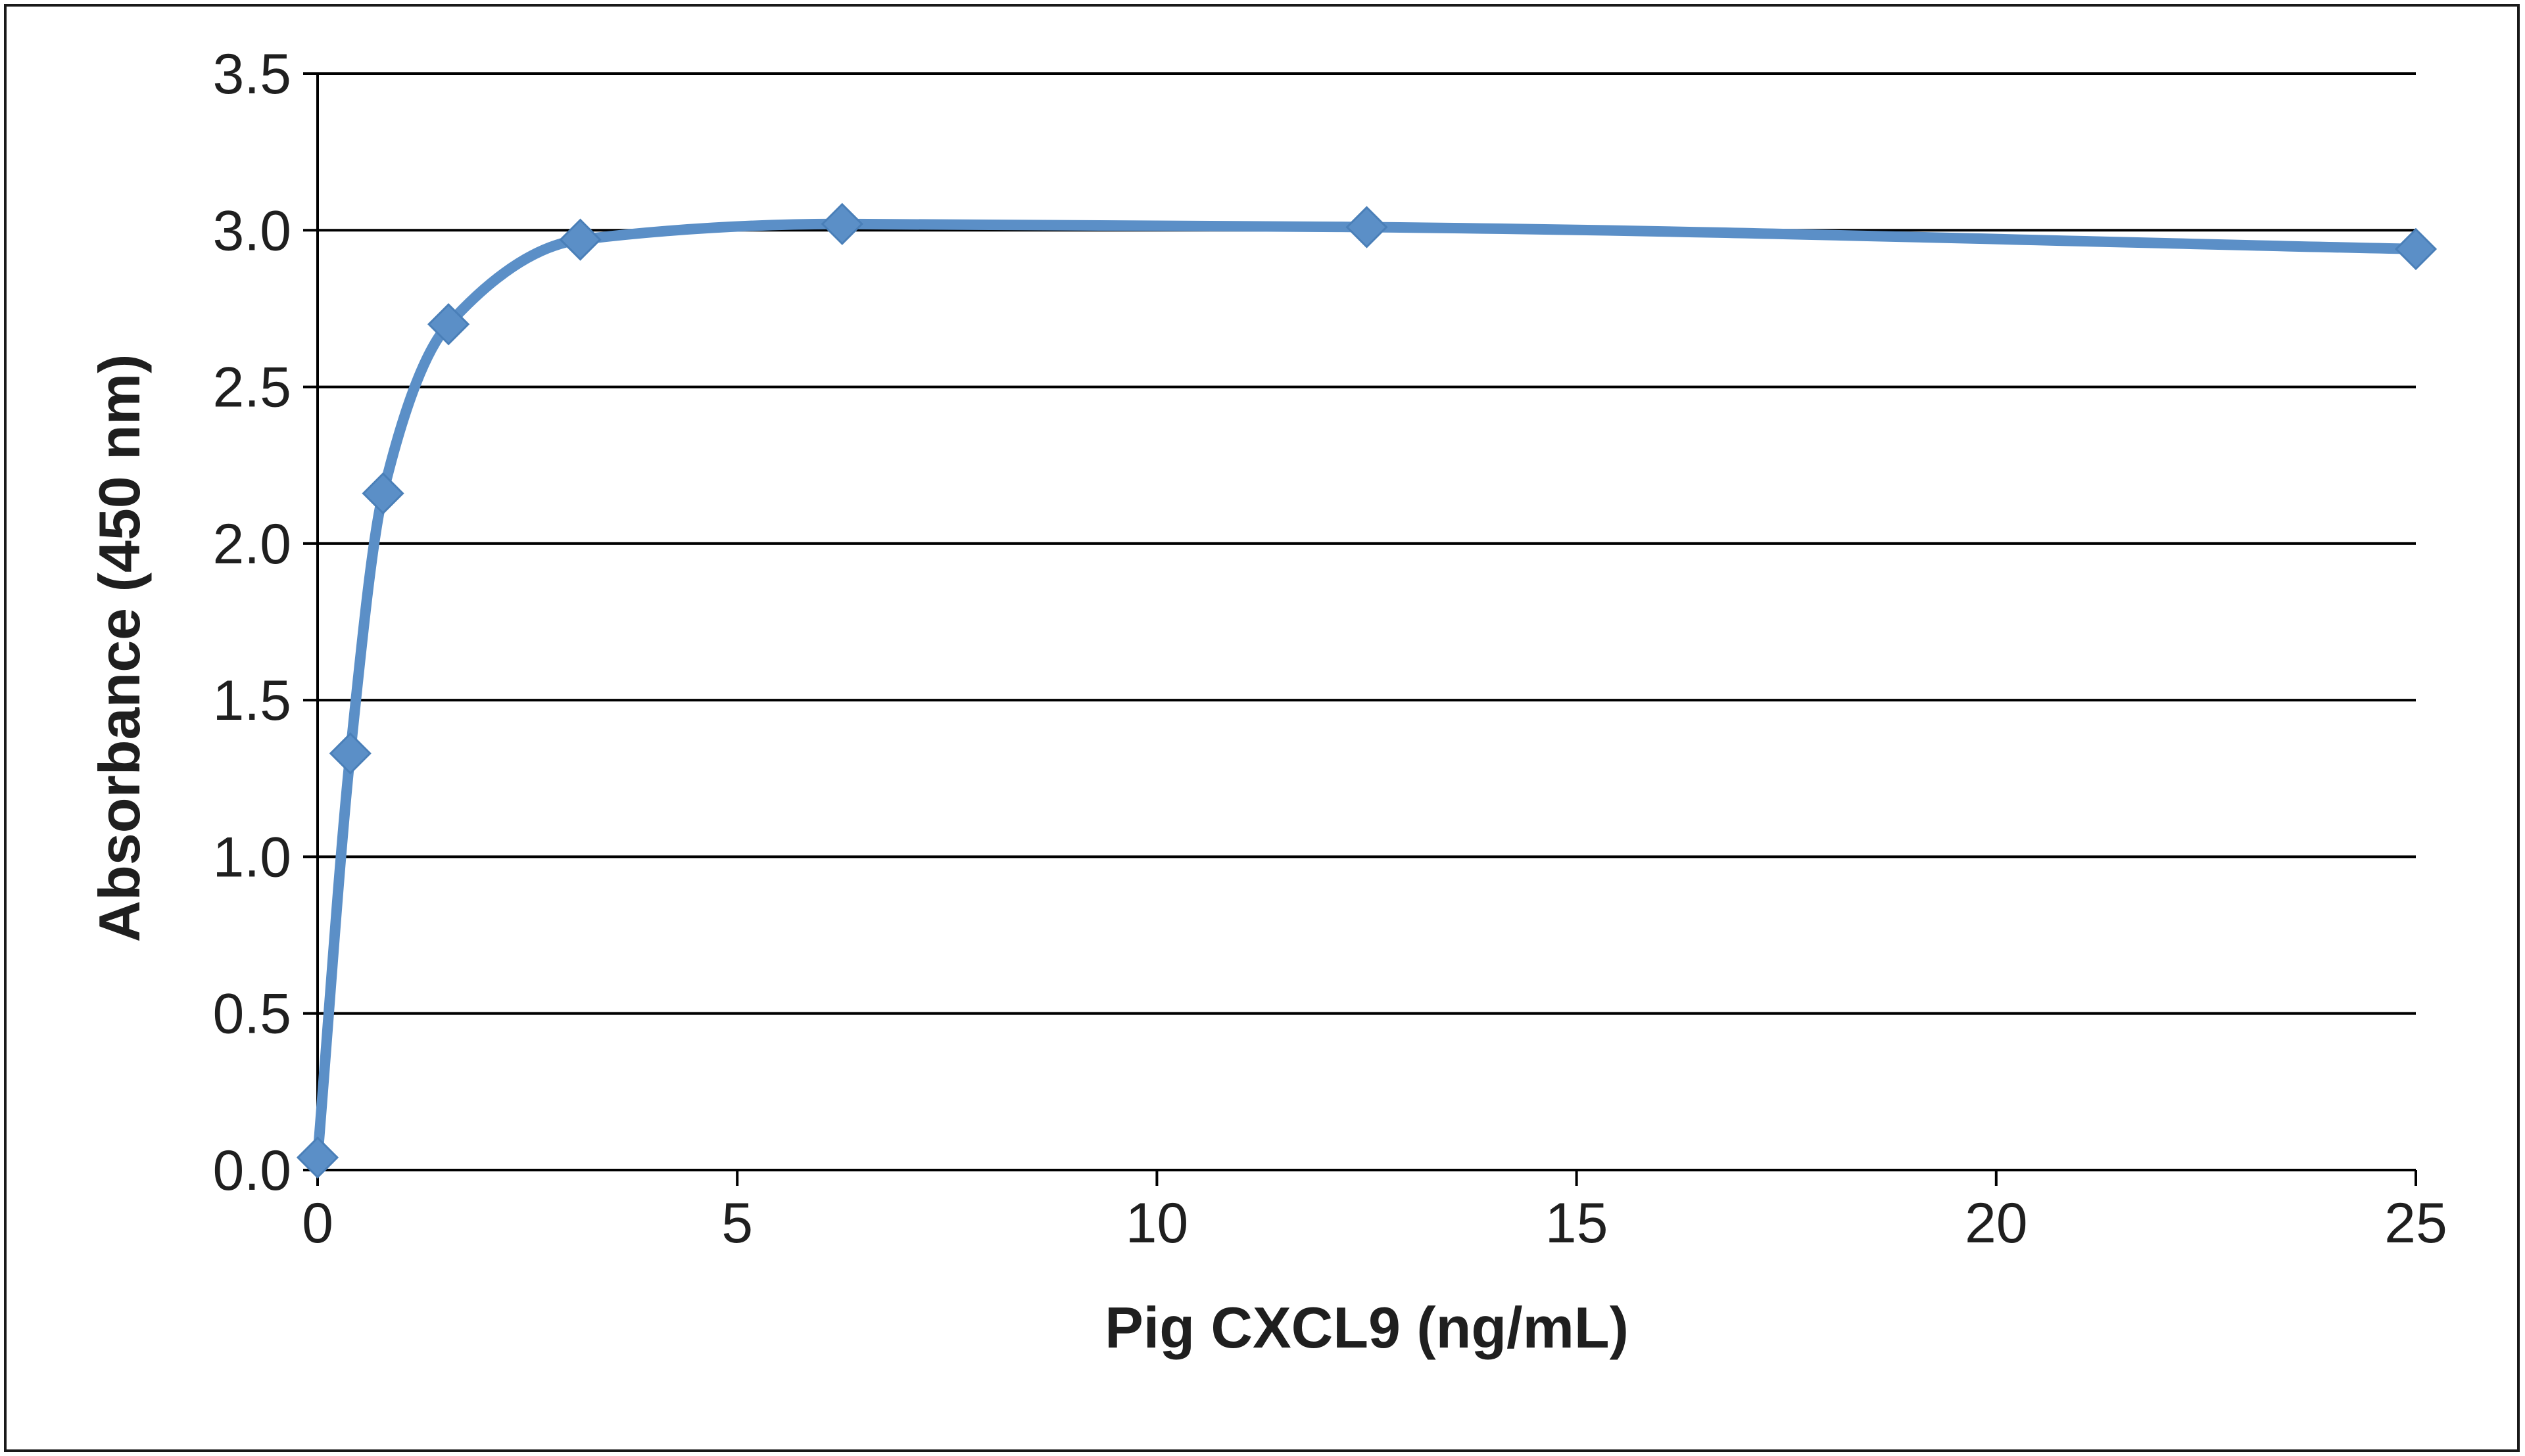 This screenshot has width=2525, height=1456. Describe the element at coordinates (251, 230) in the screenshot. I see `y-tick-label: 3.0` at that location.